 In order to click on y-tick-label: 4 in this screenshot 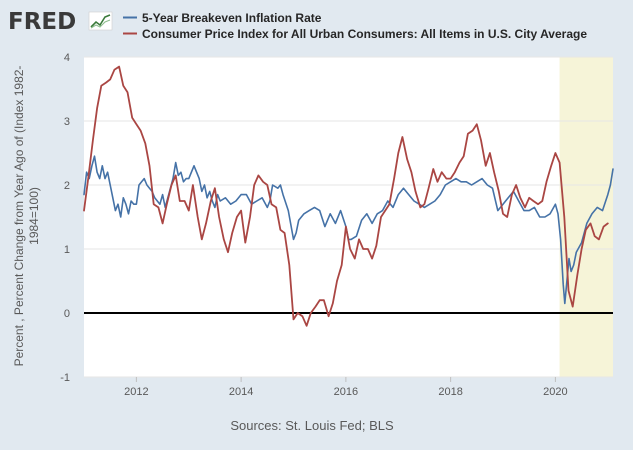, I will do `click(67, 58)`.